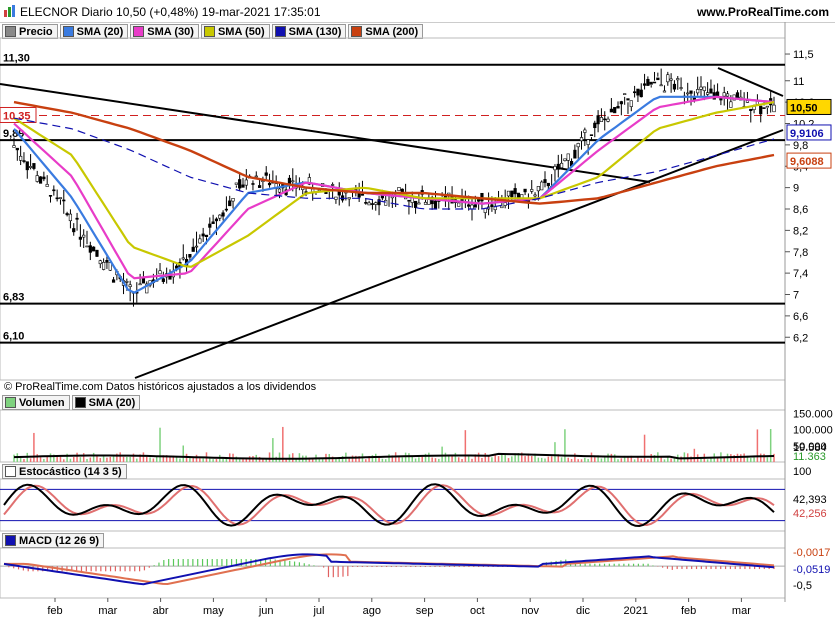 This screenshot has width=835, height=620. Describe the element at coordinates (266, 611) in the screenshot. I see `x-tick-label: jun` at that location.